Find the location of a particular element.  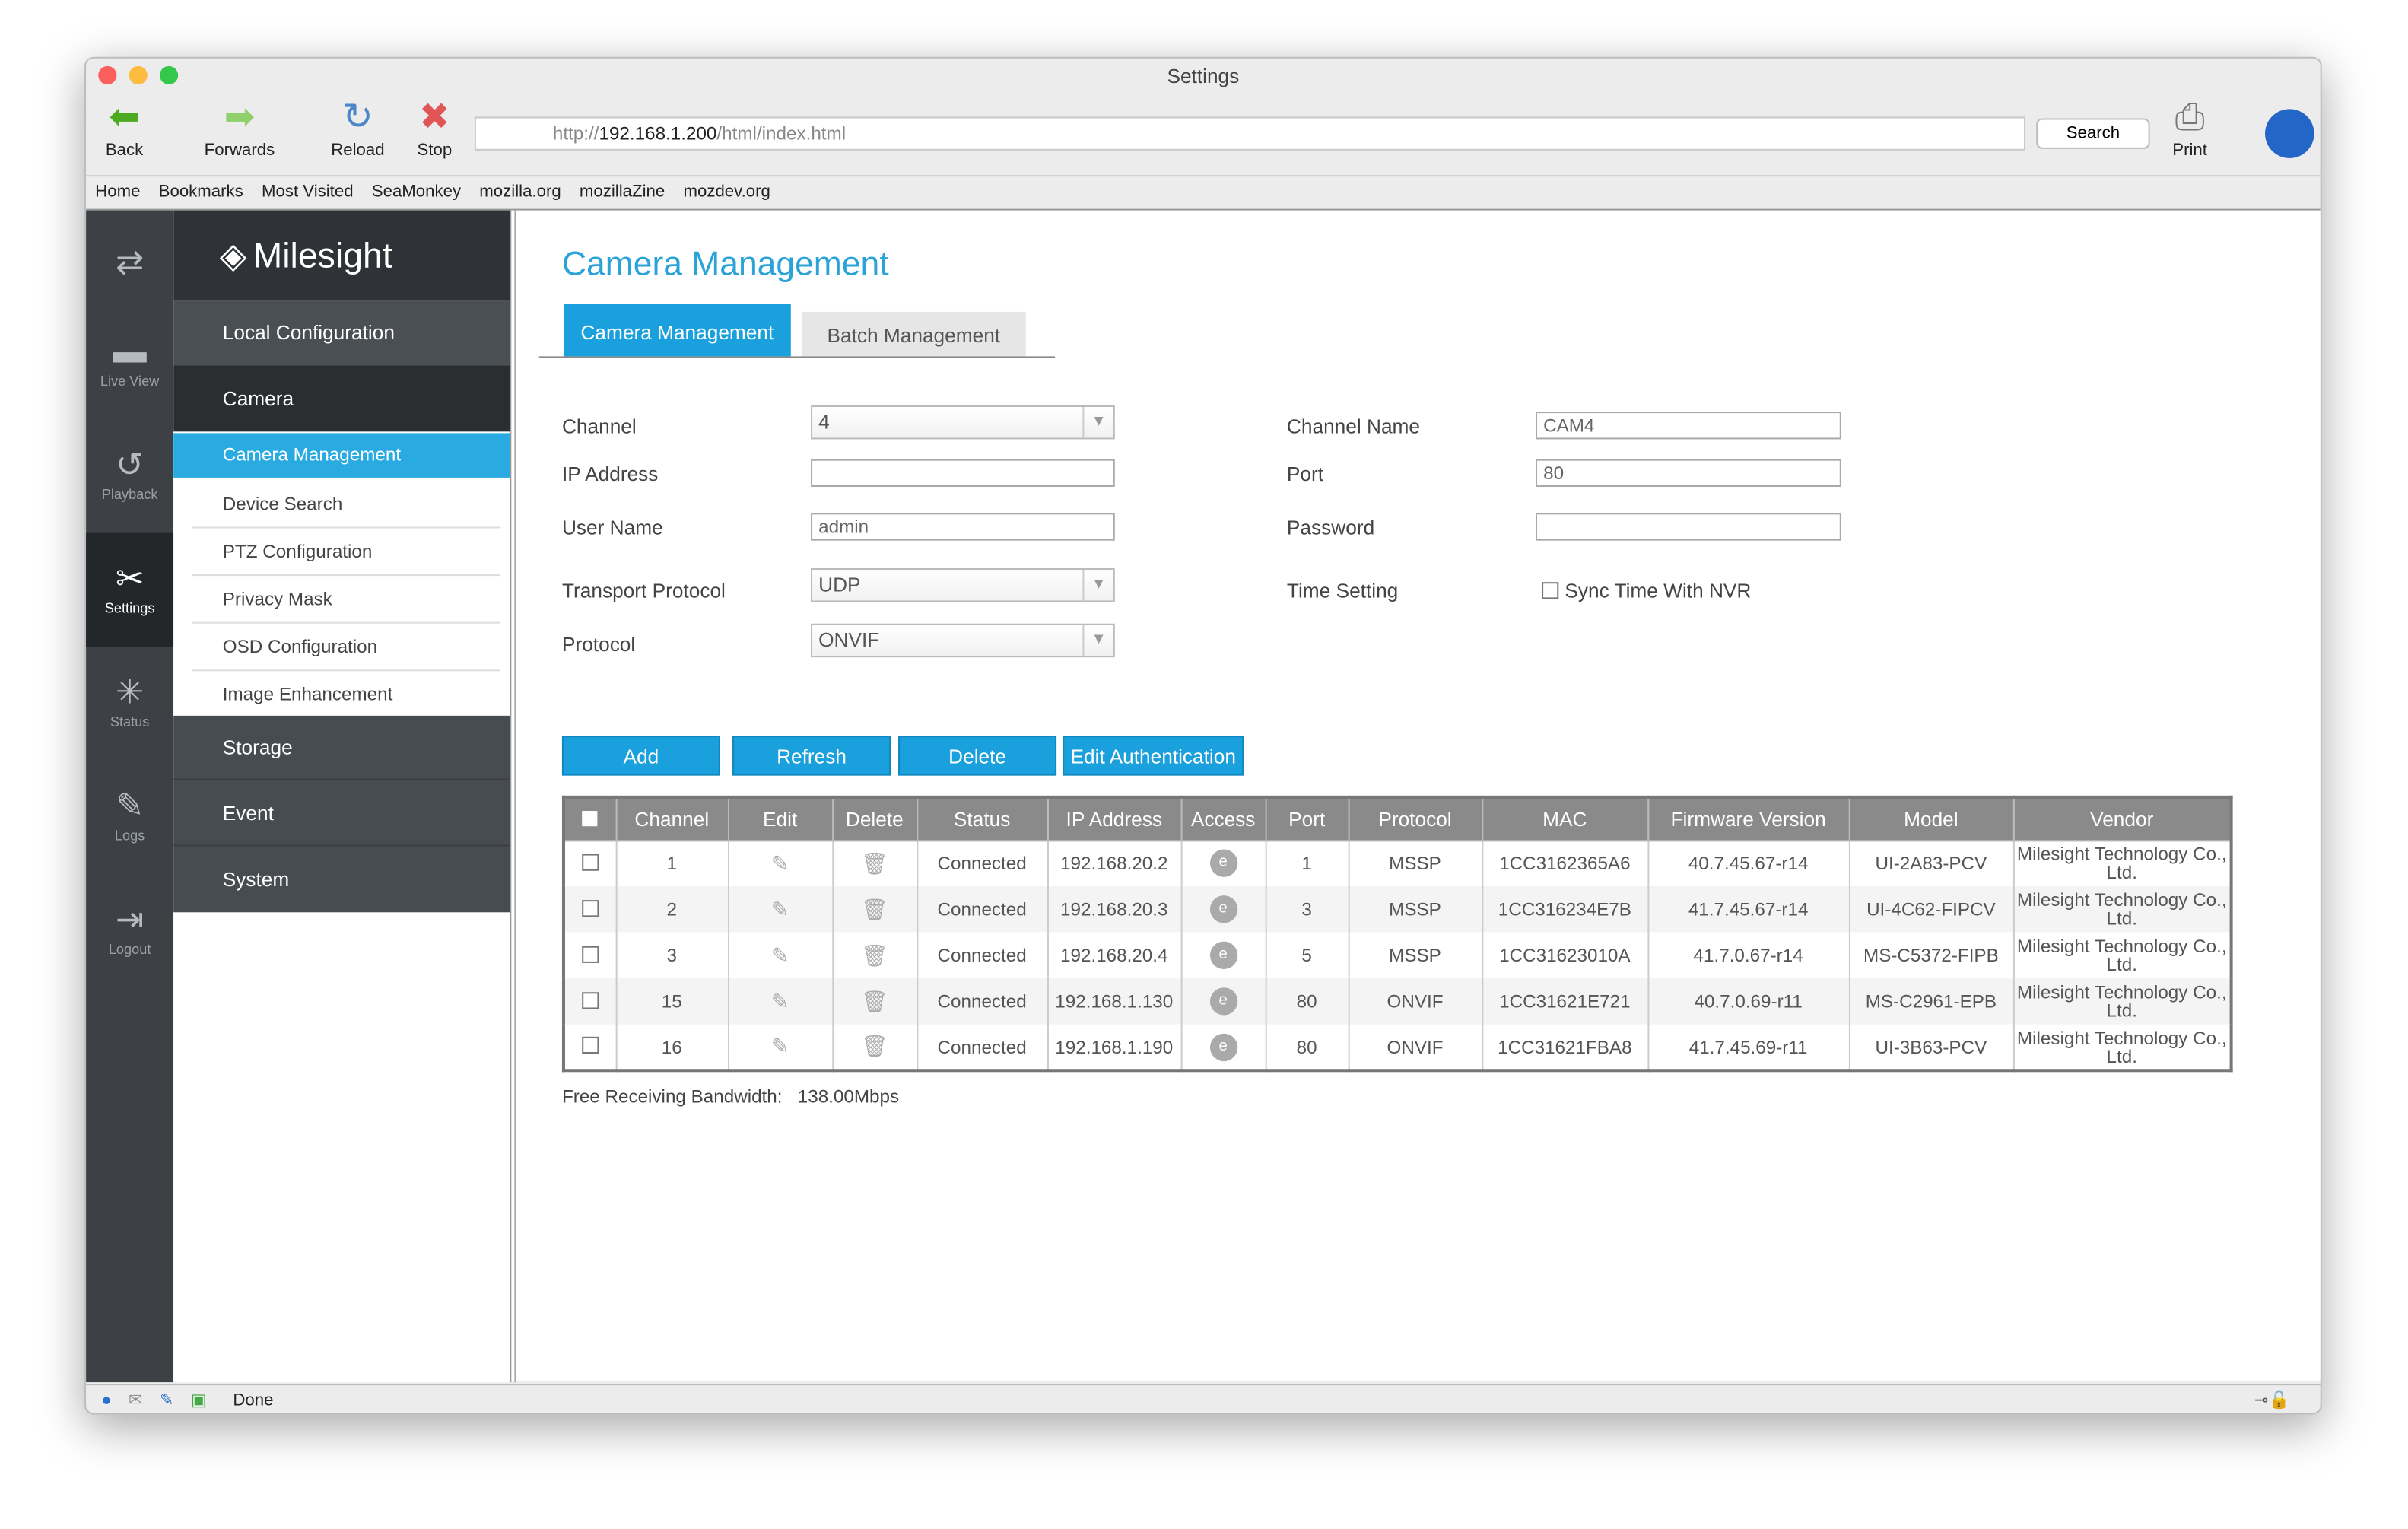

bookmark-mozdev: mozdev.org is located at coordinates (726, 192).